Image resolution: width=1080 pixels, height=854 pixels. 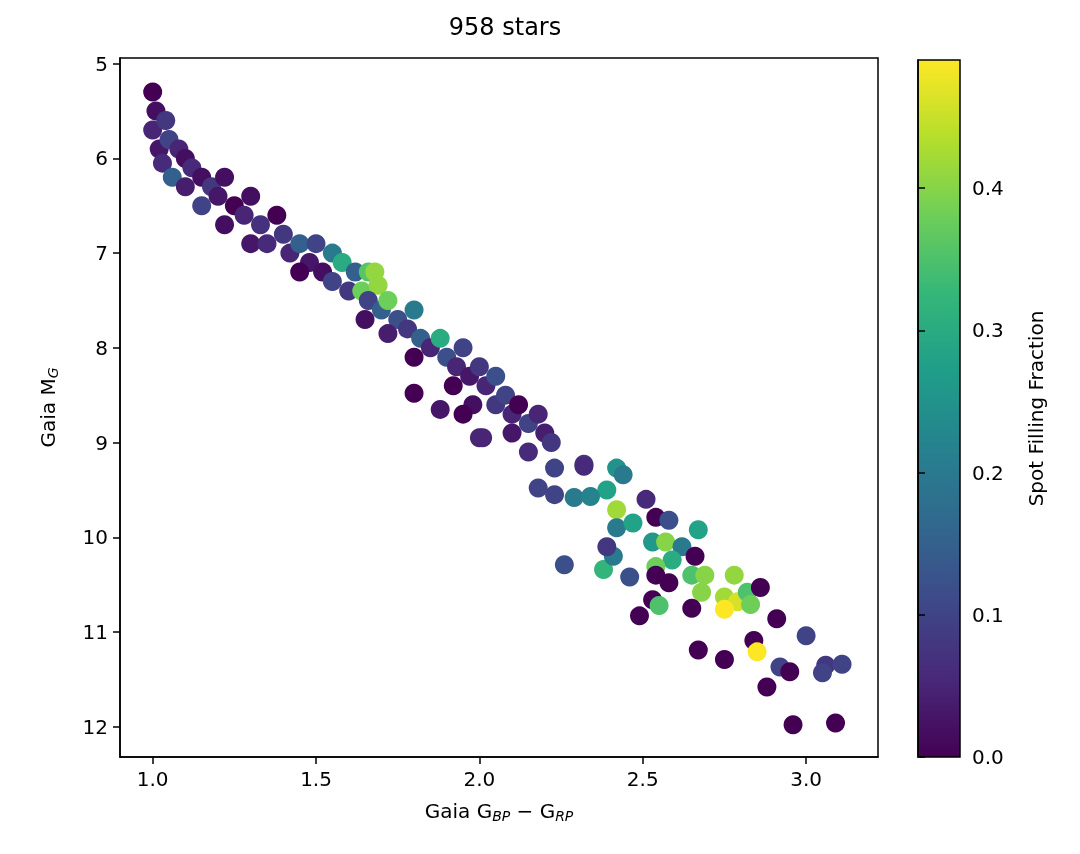 What do you see at coordinates (806, 779) in the screenshot?
I see `x-tick-label: 3.0` at bounding box center [806, 779].